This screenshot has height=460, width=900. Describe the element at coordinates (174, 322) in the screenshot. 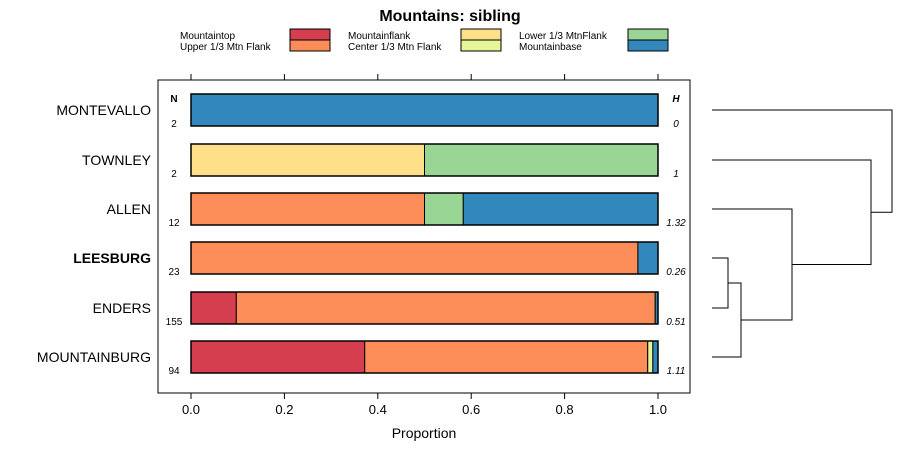

I see `n-value: 155` at that location.